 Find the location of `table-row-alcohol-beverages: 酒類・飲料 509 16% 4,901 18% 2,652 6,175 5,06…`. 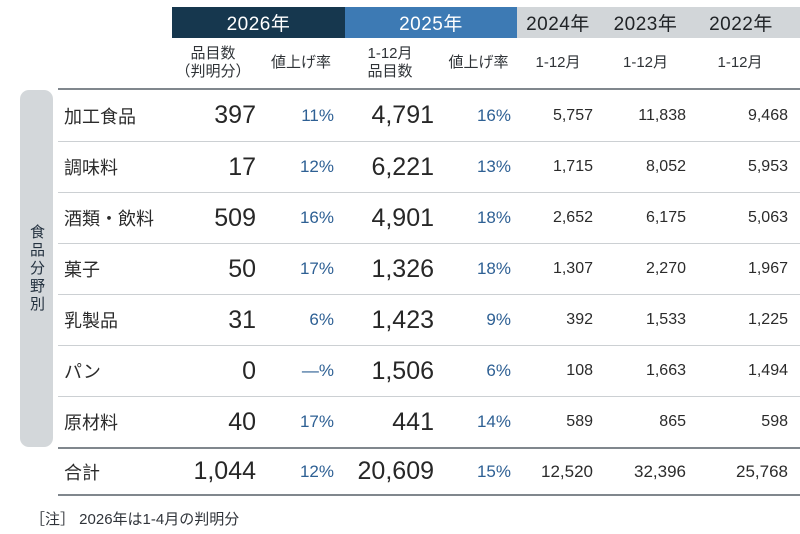

table-row-alcohol-beverages: 酒類・飲料 509 16% 4,901 18% 2,652 6,175 5,06… is located at coordinates (429, 217).